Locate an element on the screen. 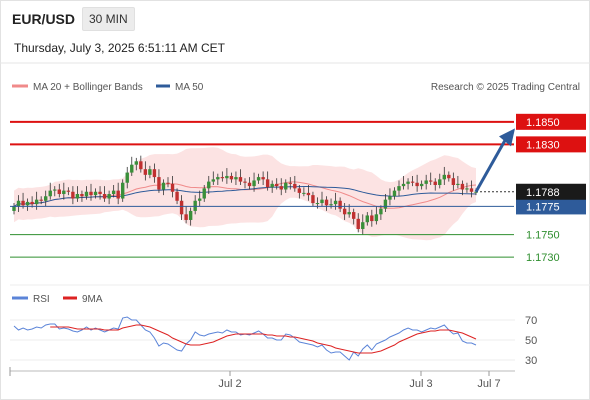 The image size is (590, 400). time-tick-label: Jul 2 is located at coordinates (229, 384).